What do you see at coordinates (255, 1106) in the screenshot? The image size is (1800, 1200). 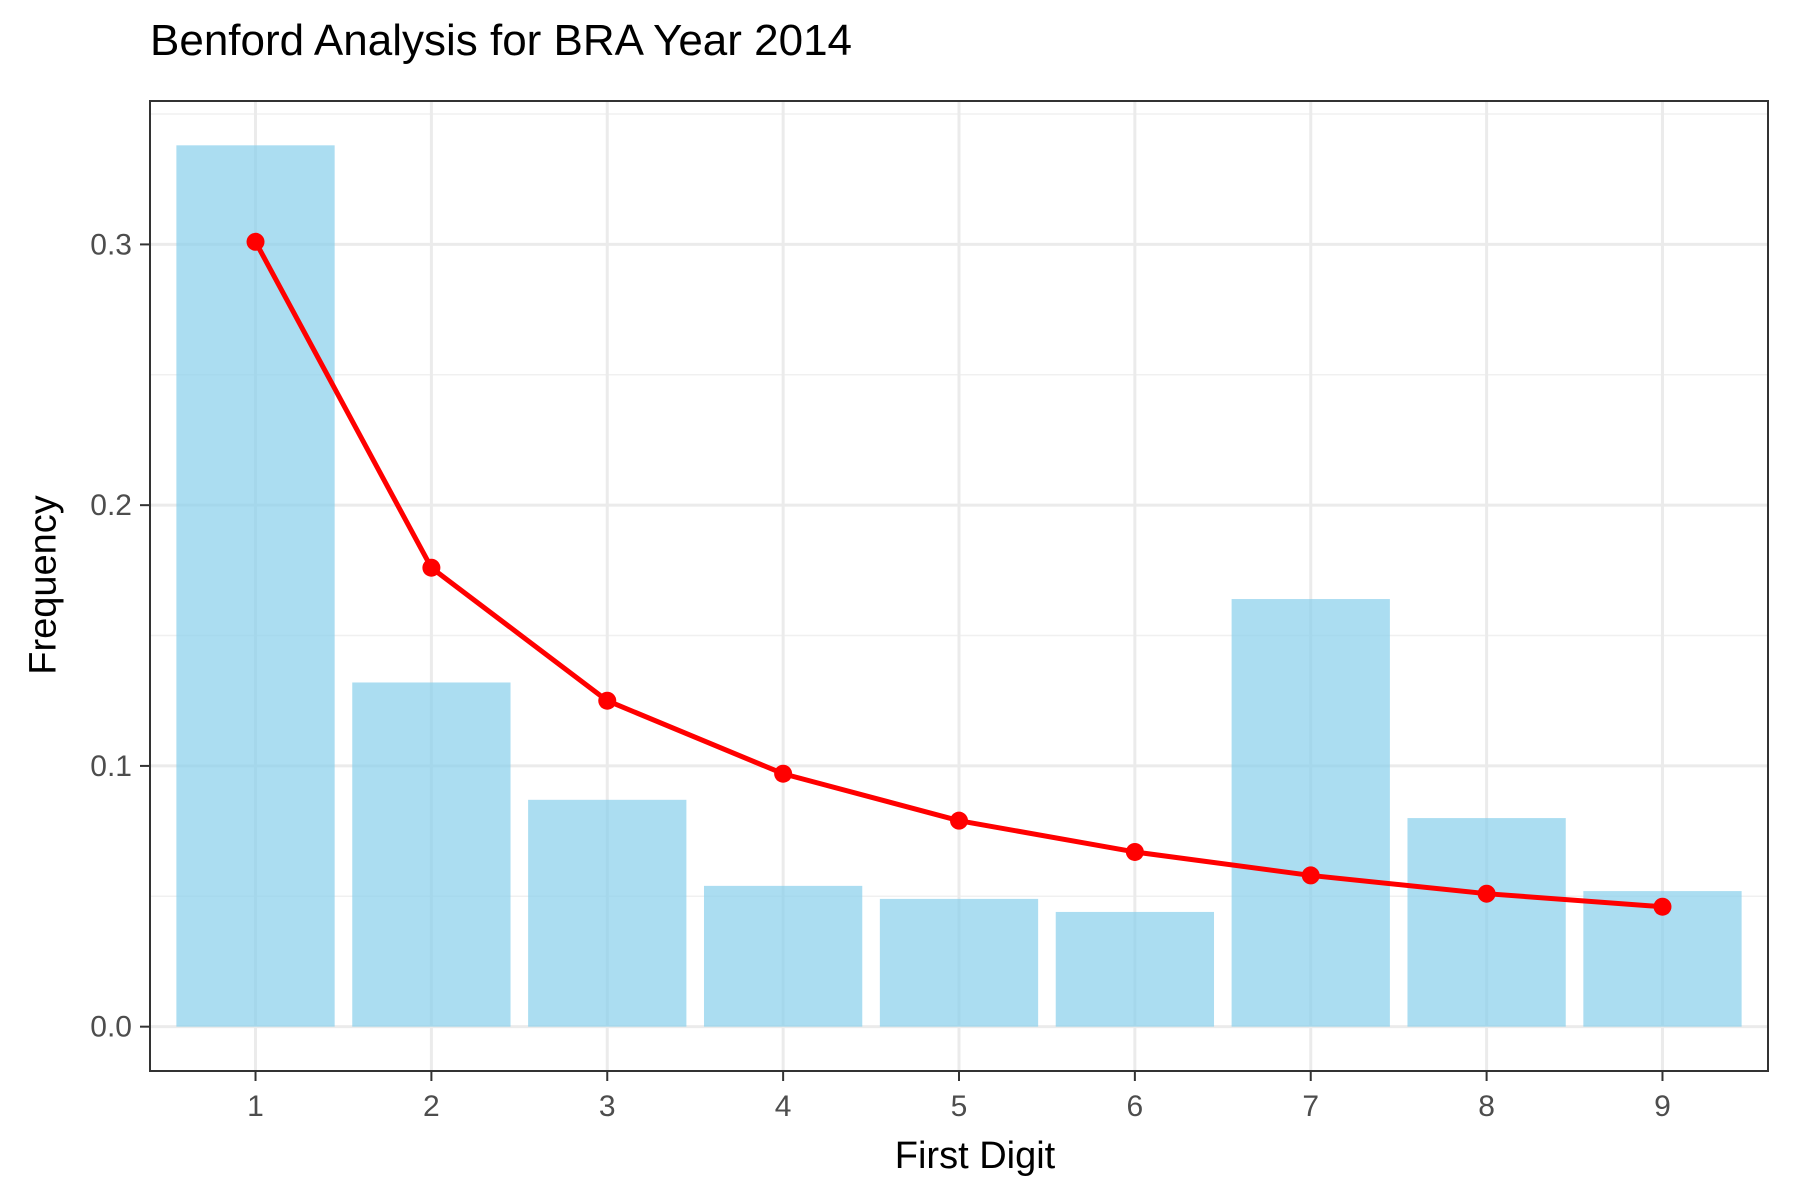 I see `x-tick-label: 1` at bounding box center [255, 1106].